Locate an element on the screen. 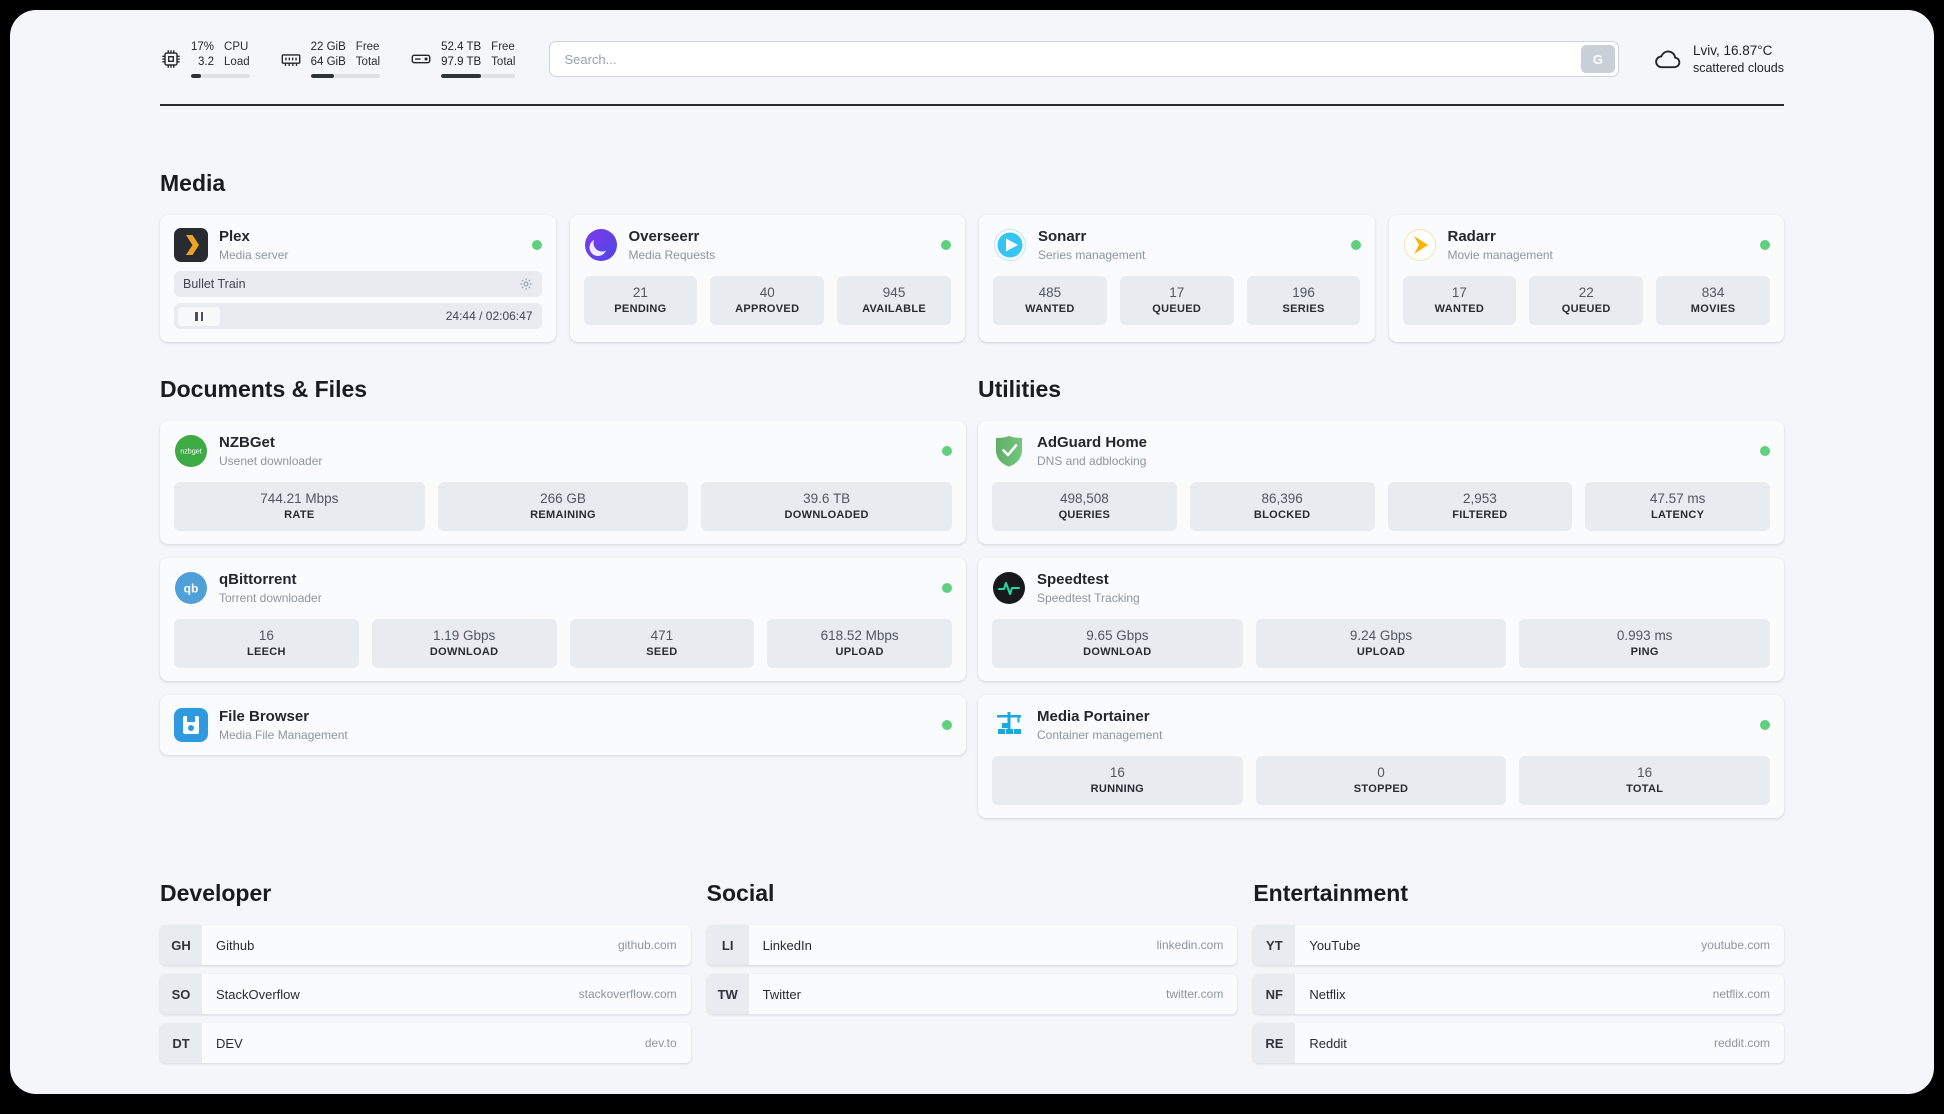 The image size is (1944, 1114). weather-widget: Lviv, 16.87°C scattered clouds is located at coordinates (1718, 59).